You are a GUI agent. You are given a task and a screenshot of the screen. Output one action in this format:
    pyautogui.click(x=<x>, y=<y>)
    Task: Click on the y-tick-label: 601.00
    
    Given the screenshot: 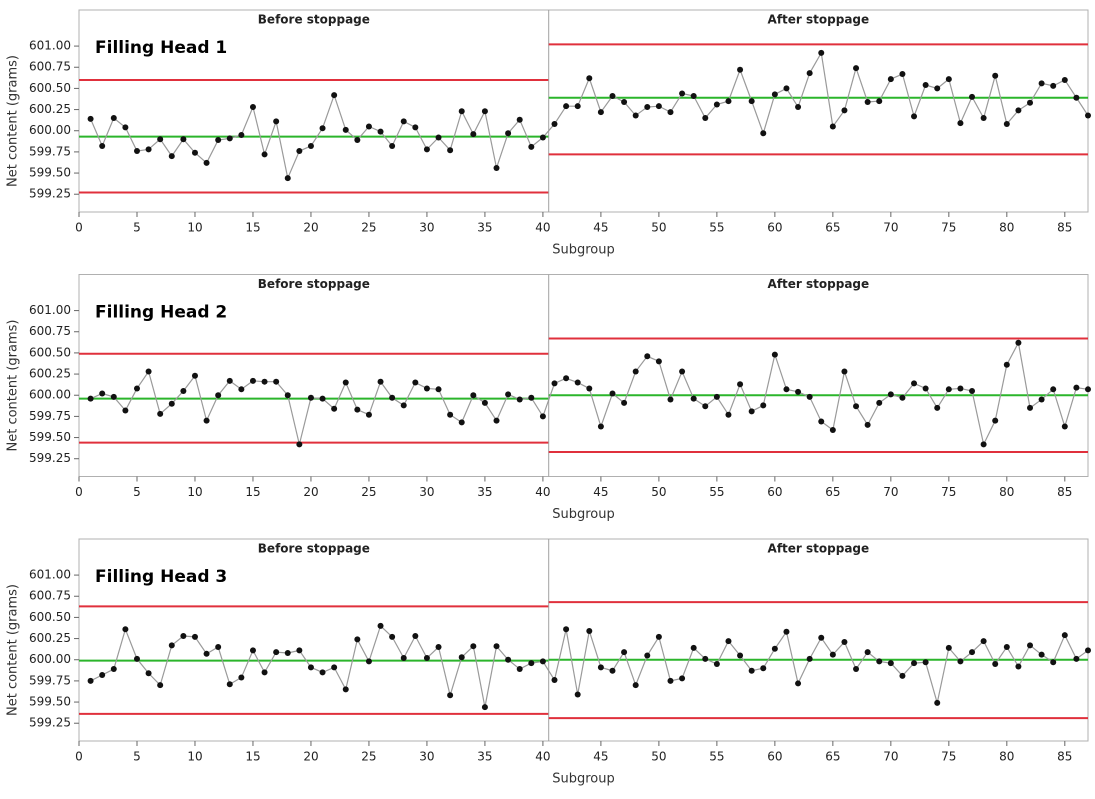 What is the action you would take?
    pyautogui.click(x=50, y=575)
    